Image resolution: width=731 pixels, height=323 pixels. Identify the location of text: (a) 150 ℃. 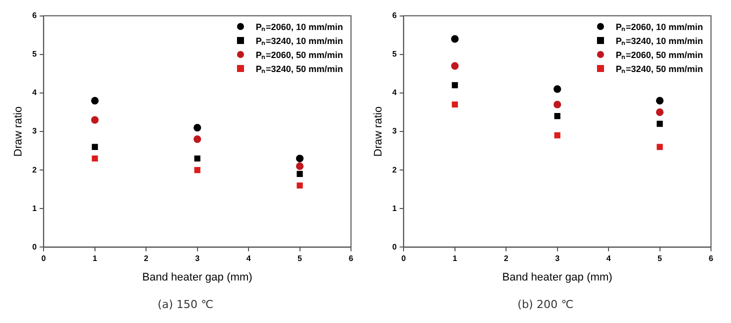
(185, 304).